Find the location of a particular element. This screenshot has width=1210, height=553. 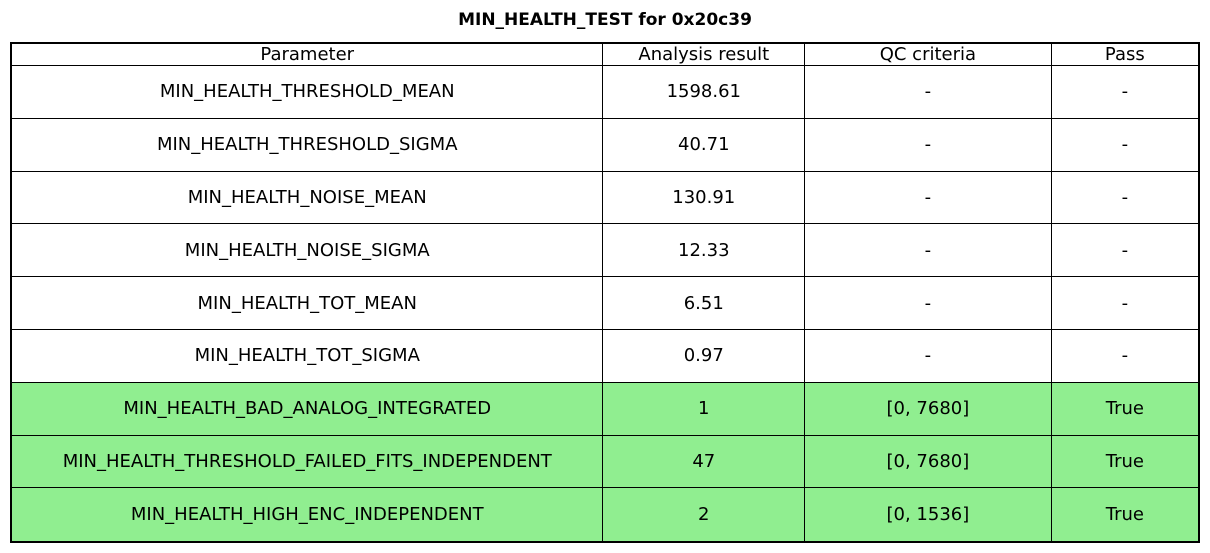

parameter-cell: MIN_HEALTH_NOISE_MEAN is located at coordinates (307, 197).